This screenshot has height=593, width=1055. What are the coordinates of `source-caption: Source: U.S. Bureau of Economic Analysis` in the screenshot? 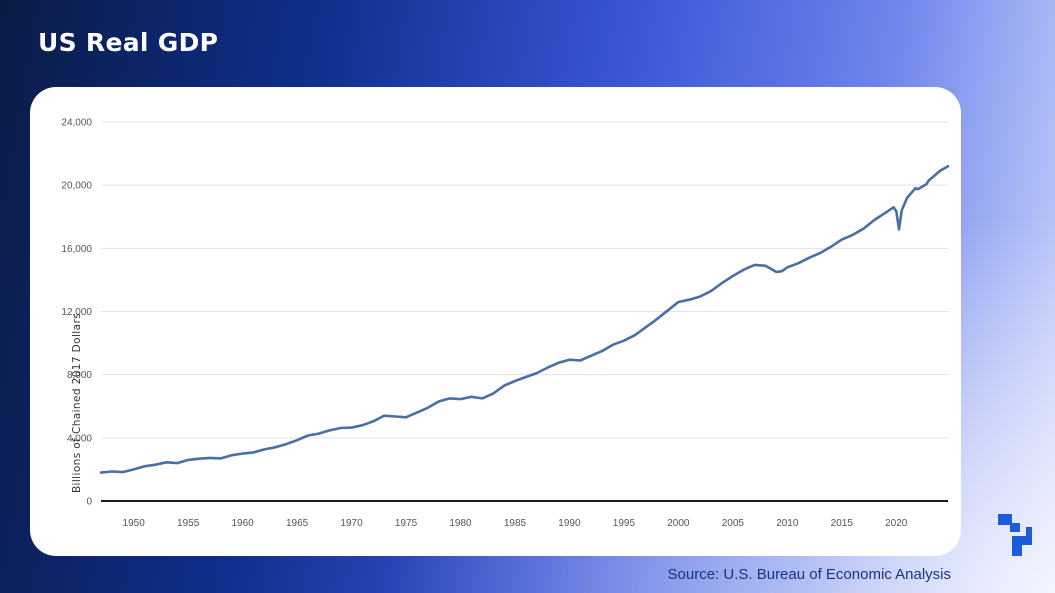 It's located at (809, 574).